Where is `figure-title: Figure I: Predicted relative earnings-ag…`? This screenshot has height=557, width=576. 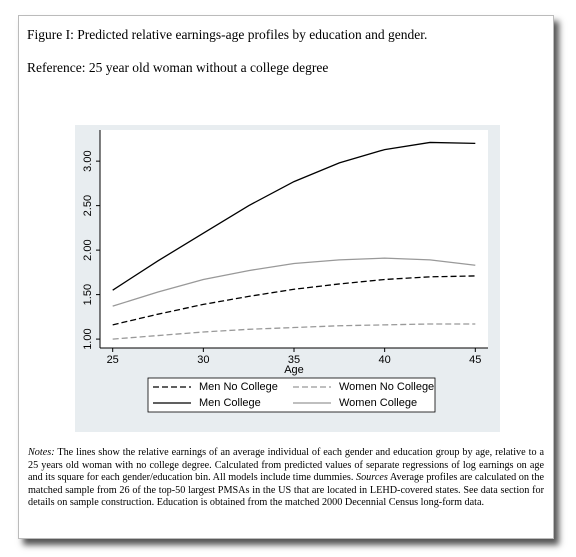
figure-title: Figure I: Predicted relative earnings-ag… is located at coordinates (227, 34).